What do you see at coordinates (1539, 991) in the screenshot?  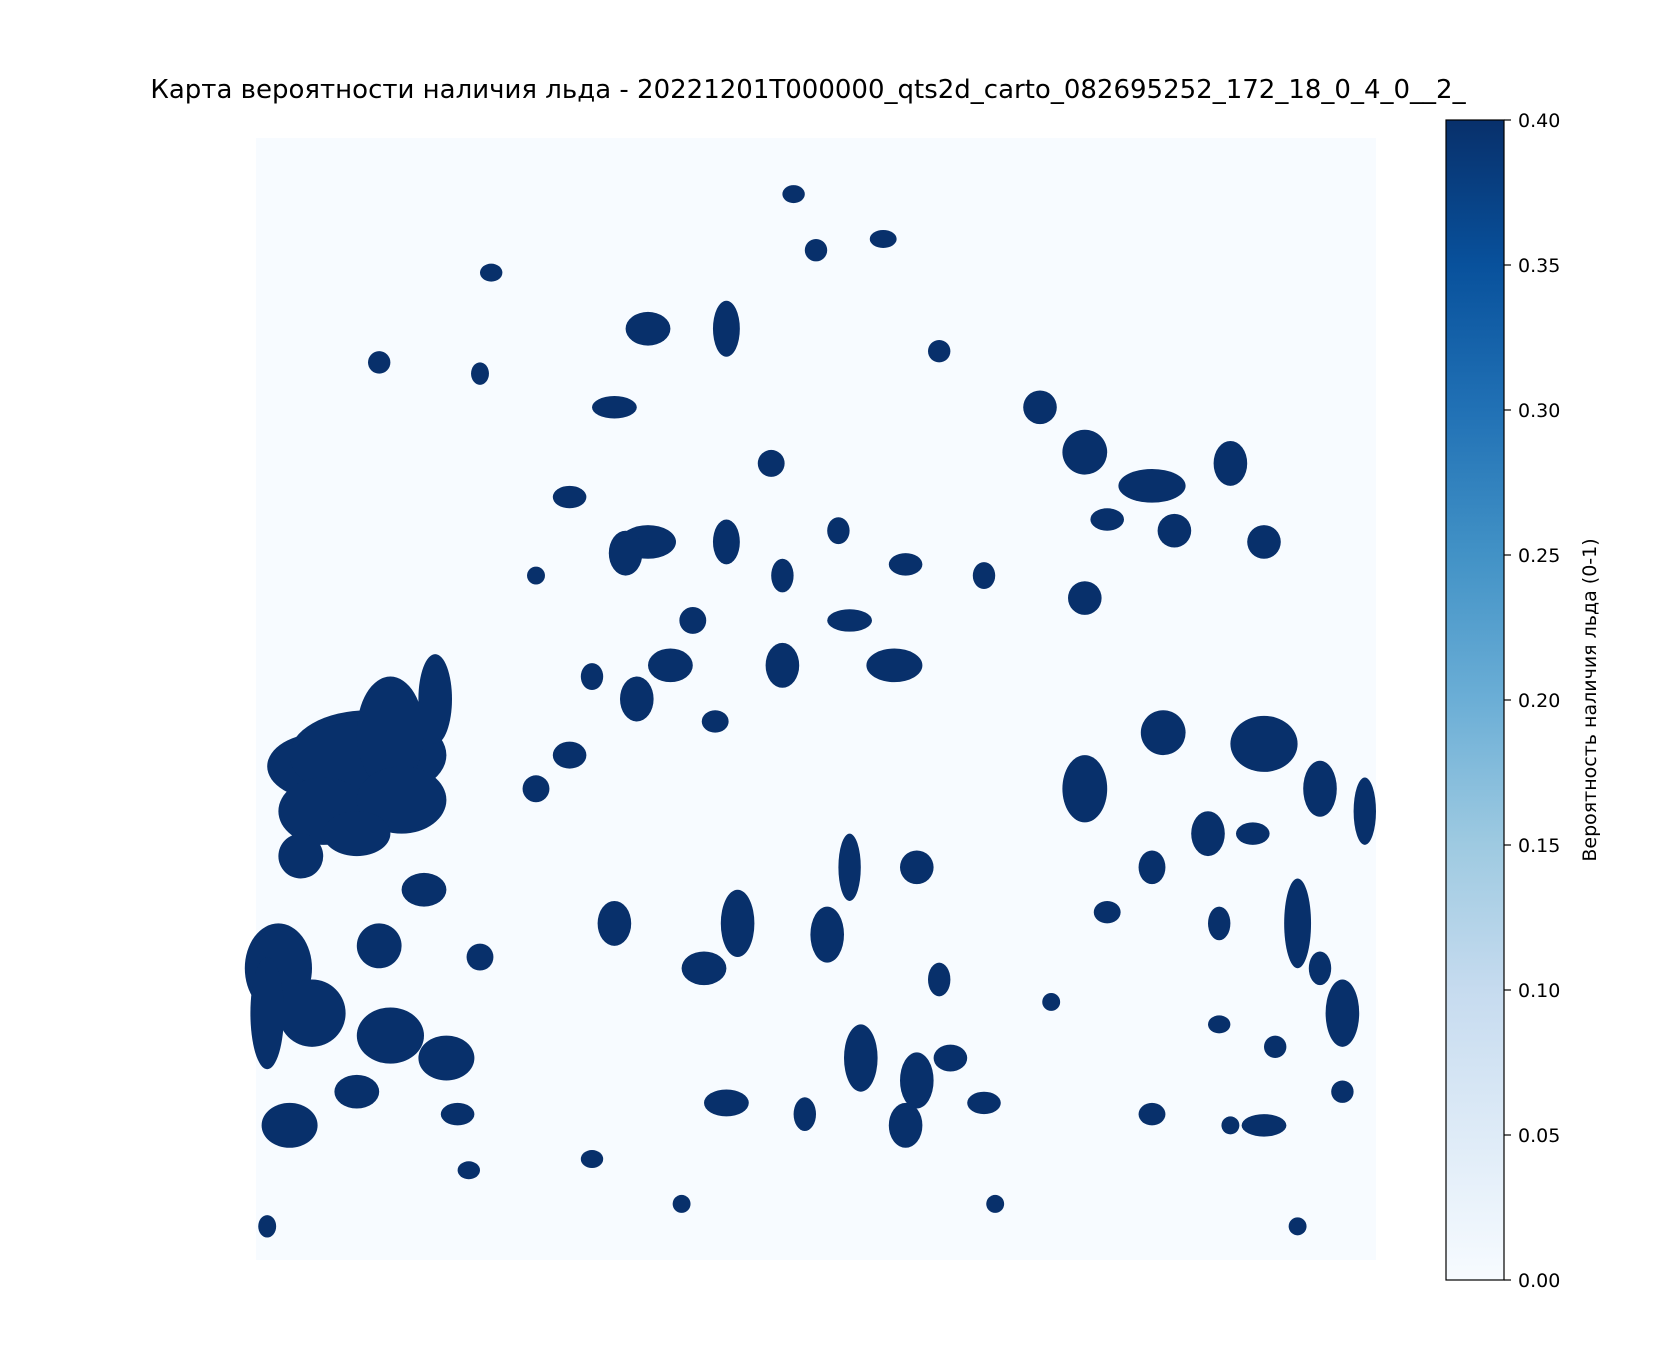 I see `colorbar-tick-label-2: 0.10` at bounding box center [1539, 991].